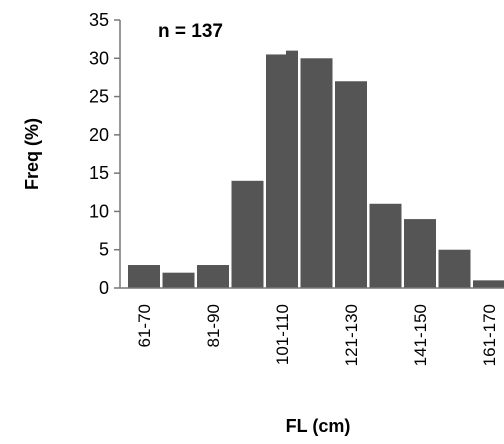  I want to click on y-tick-label: 25, so click(99, 97).